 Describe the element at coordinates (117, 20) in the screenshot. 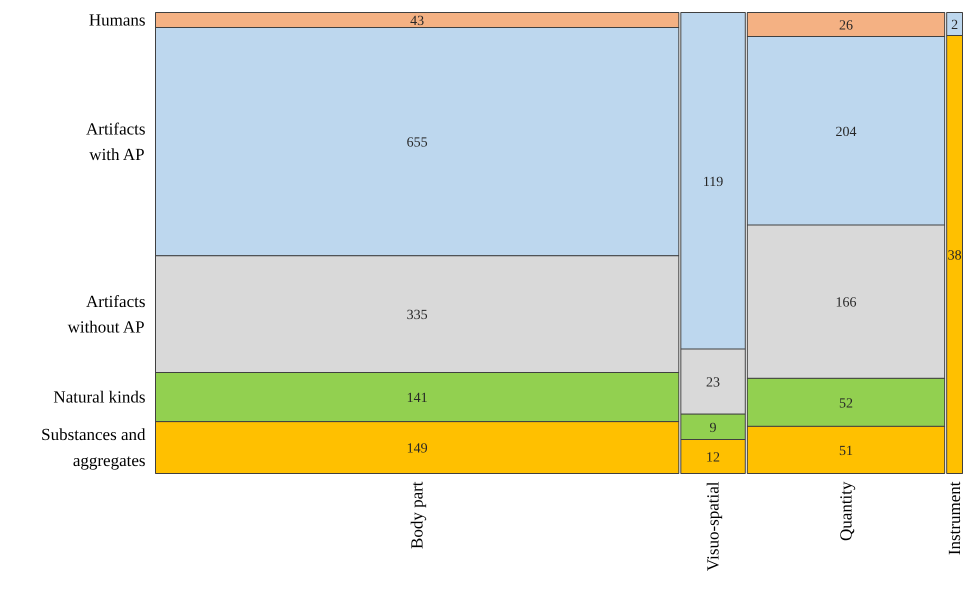

I see `series-label: Humans` at that location.